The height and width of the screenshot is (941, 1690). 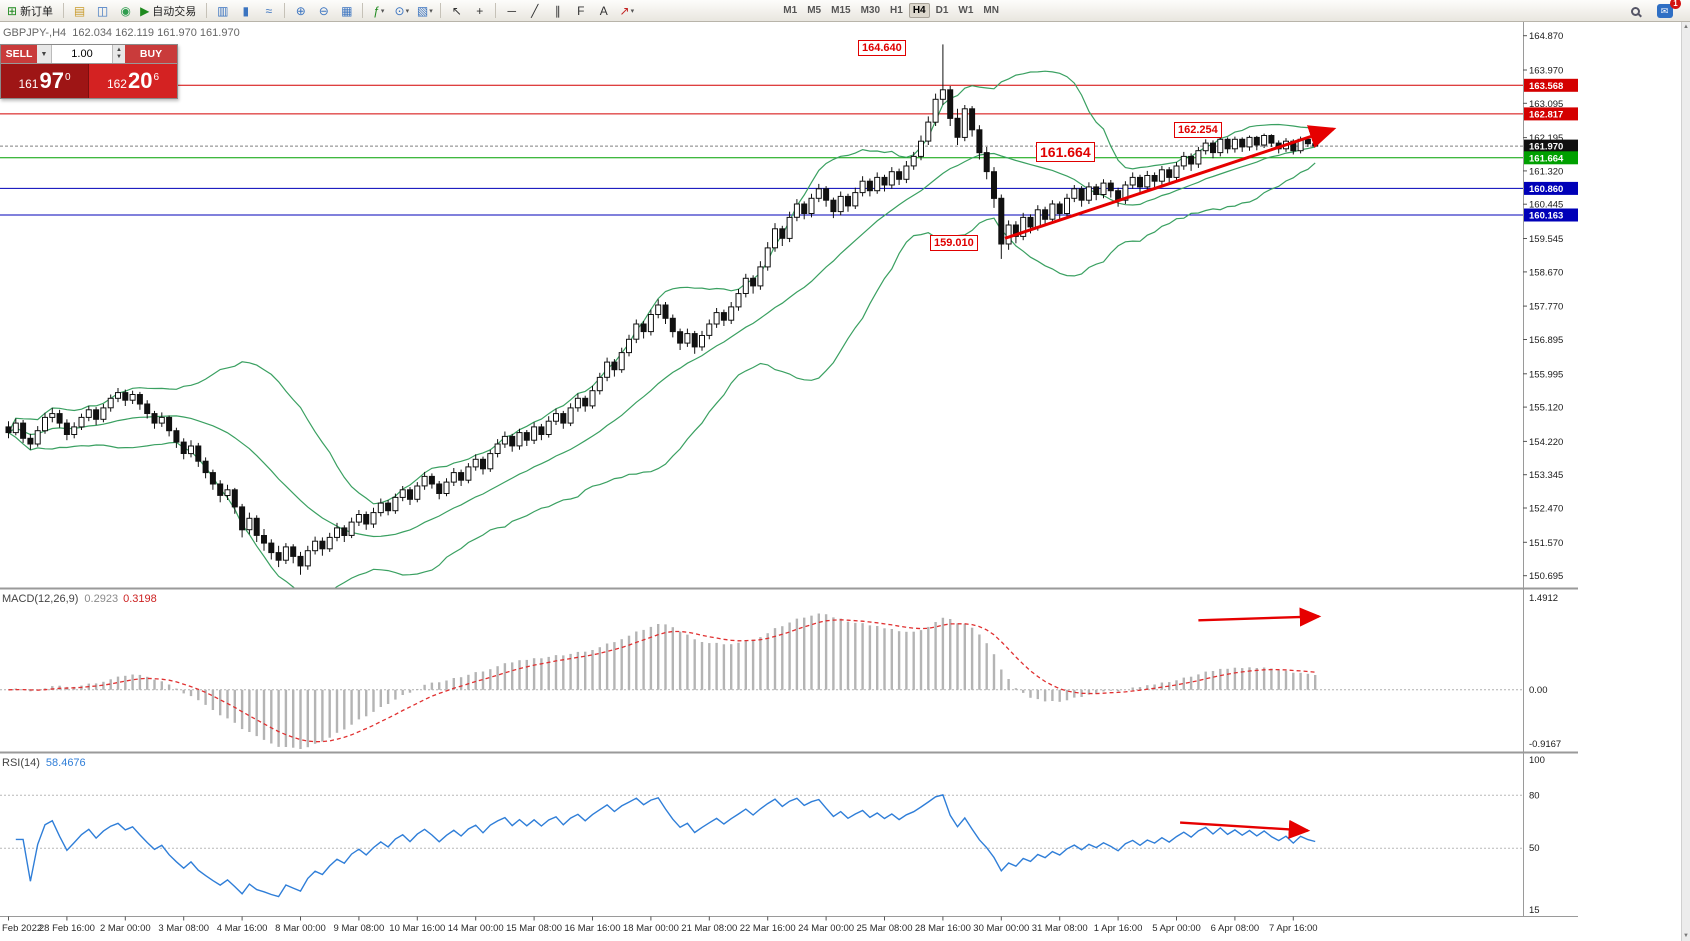 What do you see at coordinates (169, 11) in the screenshot?
I see `autotrading-button: ▶ 自动交易` at bounding box center [169, 11].